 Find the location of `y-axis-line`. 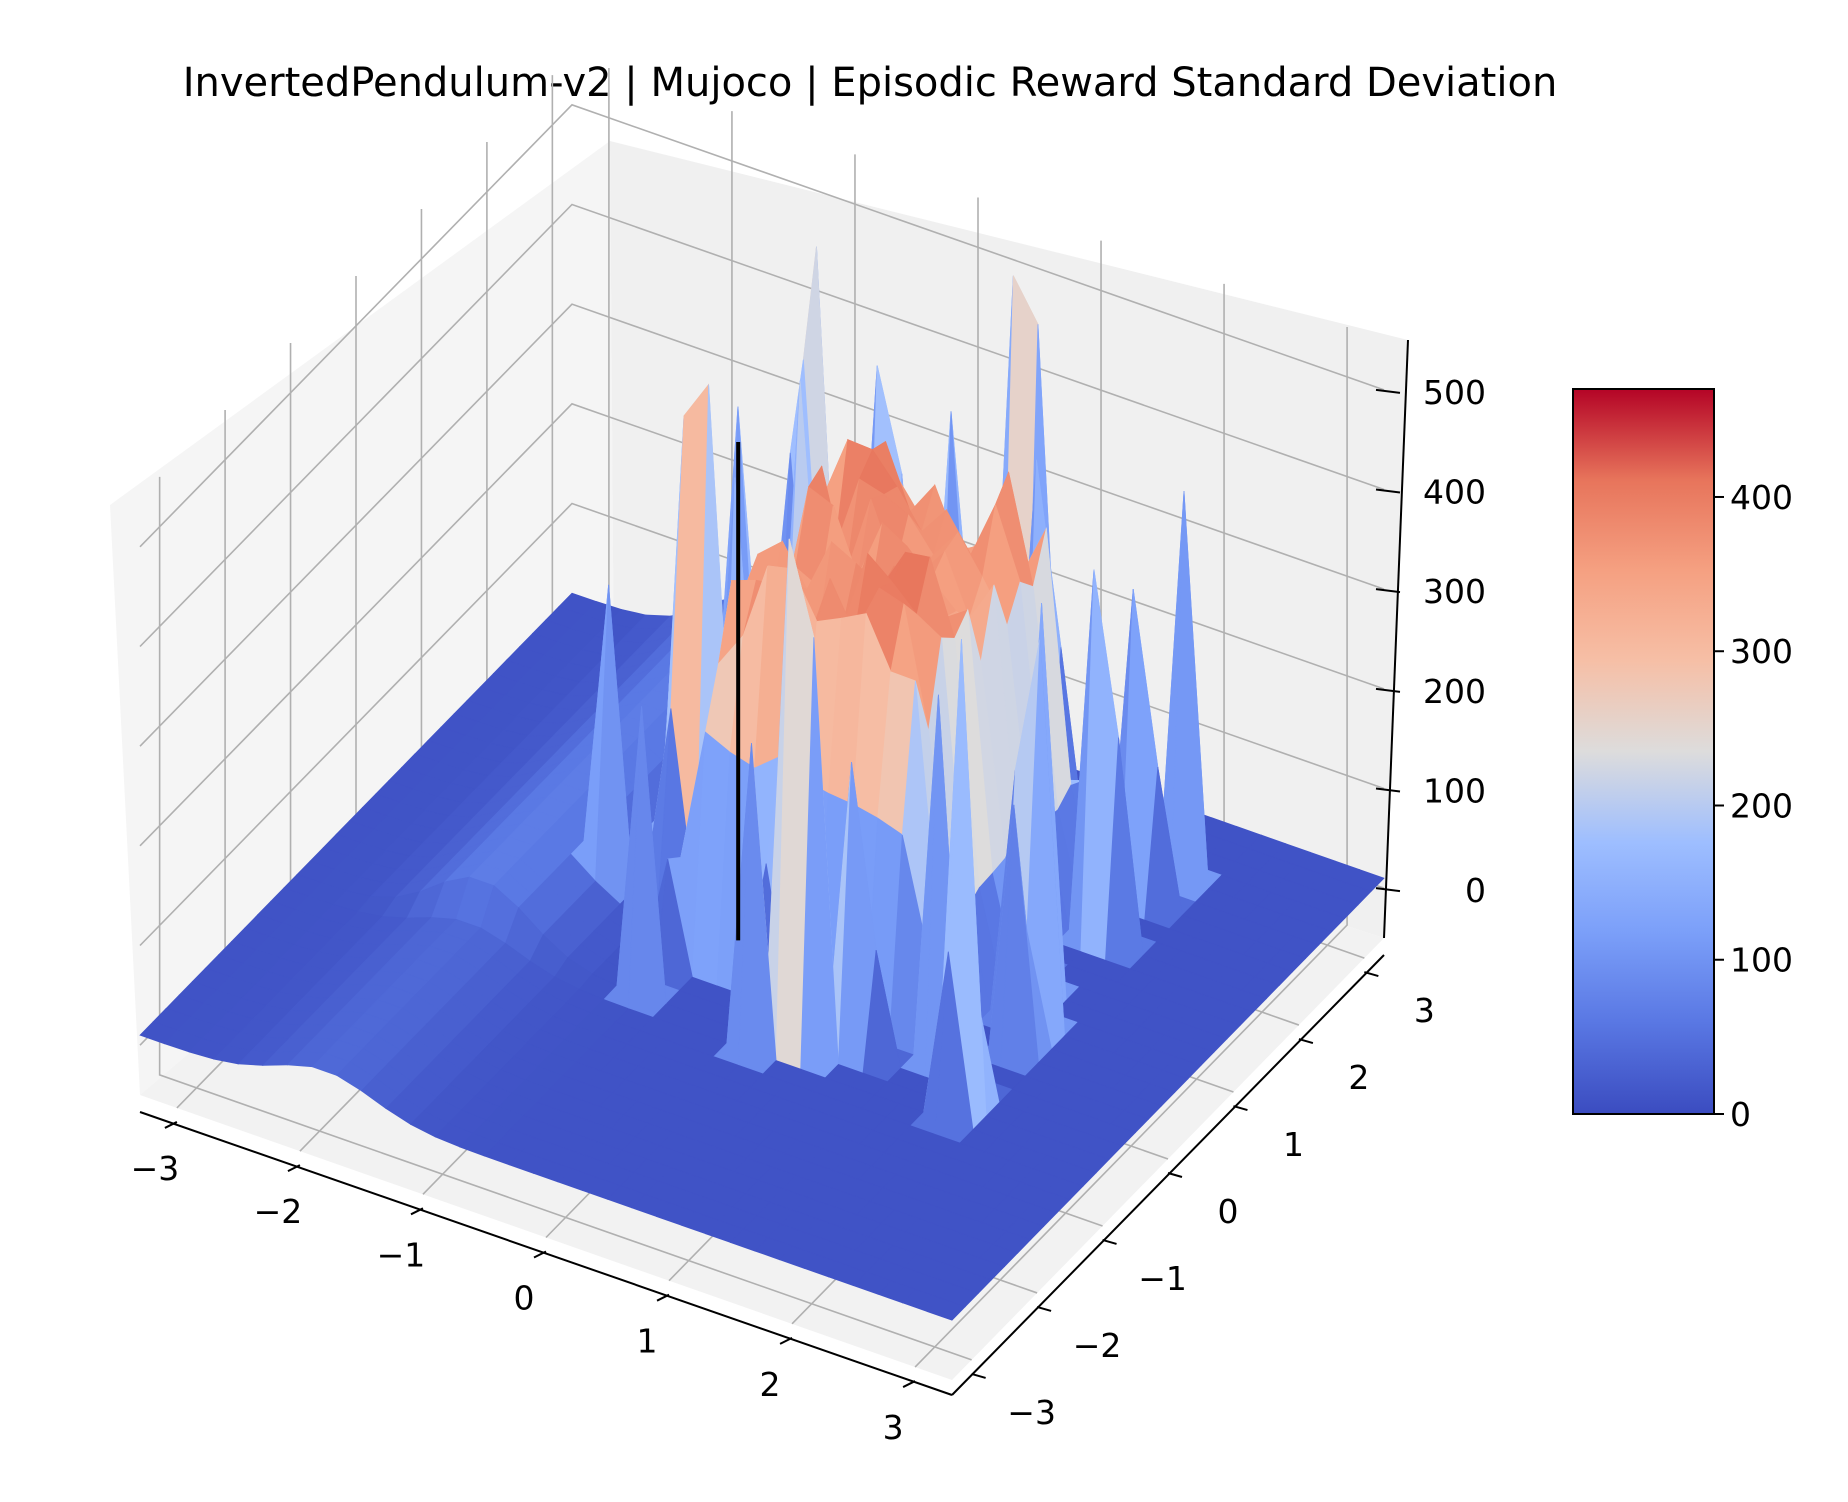

y-axis-line is located at coordinates (1168, 1175).